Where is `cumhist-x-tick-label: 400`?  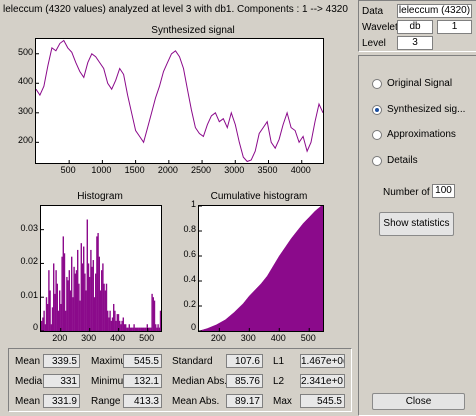
cumhist-x-tick-label: 400 is located at coordinates (278, 338).